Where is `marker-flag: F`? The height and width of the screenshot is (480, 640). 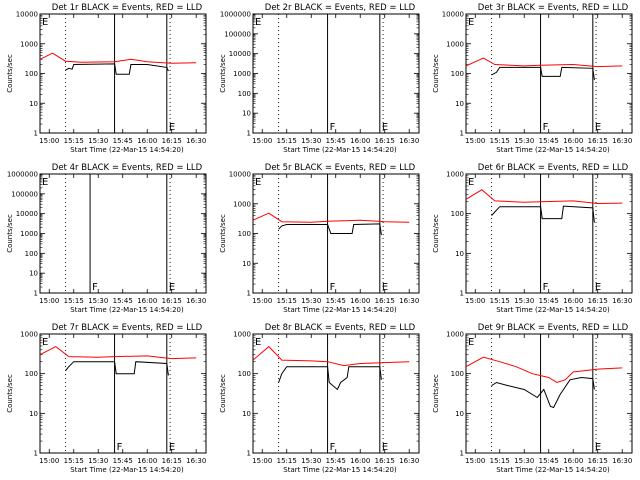
marker-flag: F is located at coordinates (95, 287).